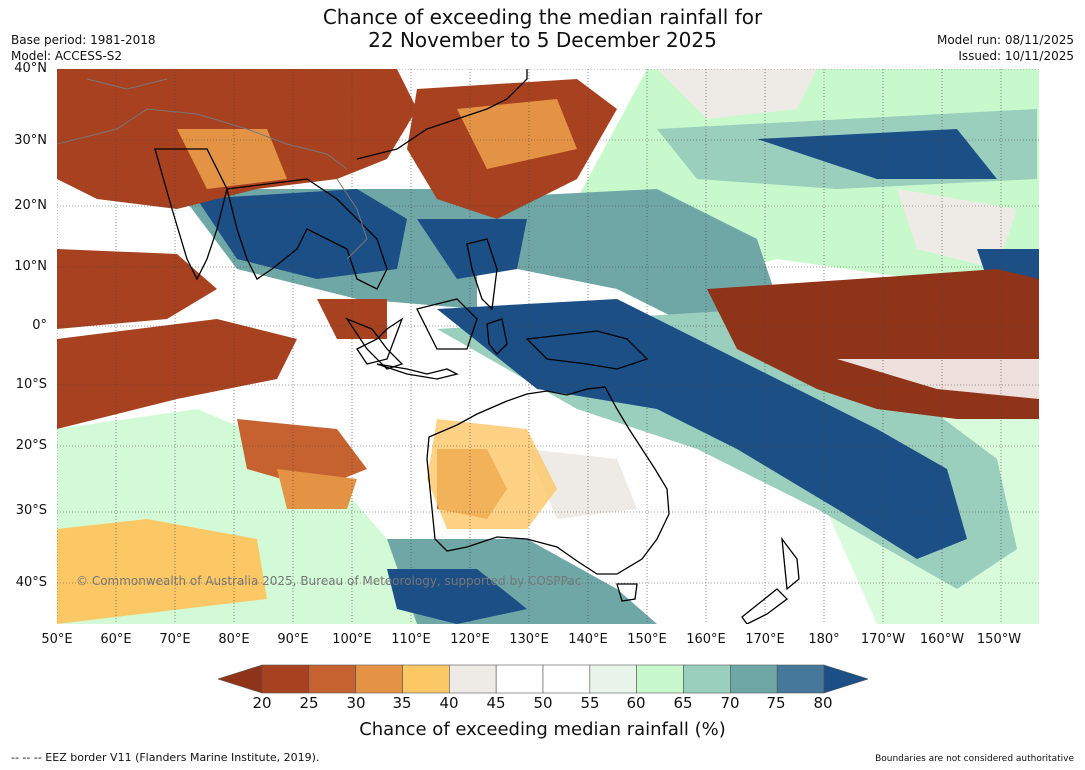  I want to click on issued-date: Issued: 10/11/2025, so click(1016, 56).